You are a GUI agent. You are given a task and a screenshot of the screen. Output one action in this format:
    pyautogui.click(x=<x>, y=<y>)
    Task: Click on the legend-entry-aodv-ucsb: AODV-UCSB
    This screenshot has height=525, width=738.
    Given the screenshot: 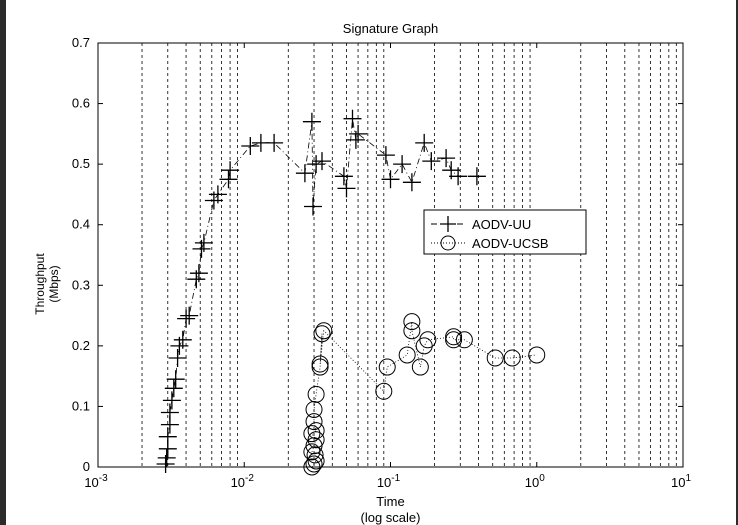 What is the action you would take?
    pyautogui.click(x=490, y=243)
    